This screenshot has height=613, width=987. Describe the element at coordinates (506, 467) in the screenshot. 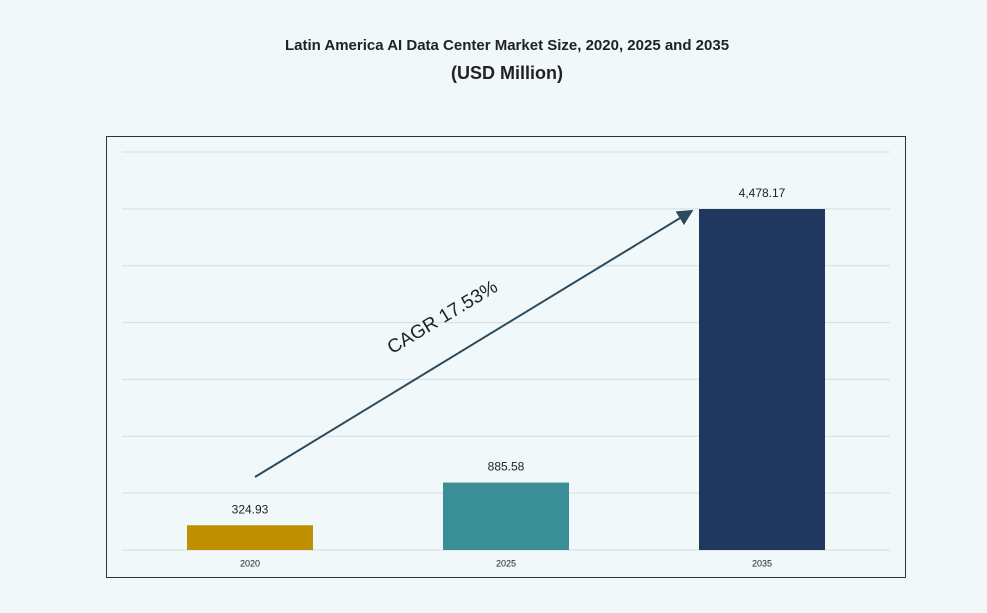

I see `value-label: 885.58` at that location.